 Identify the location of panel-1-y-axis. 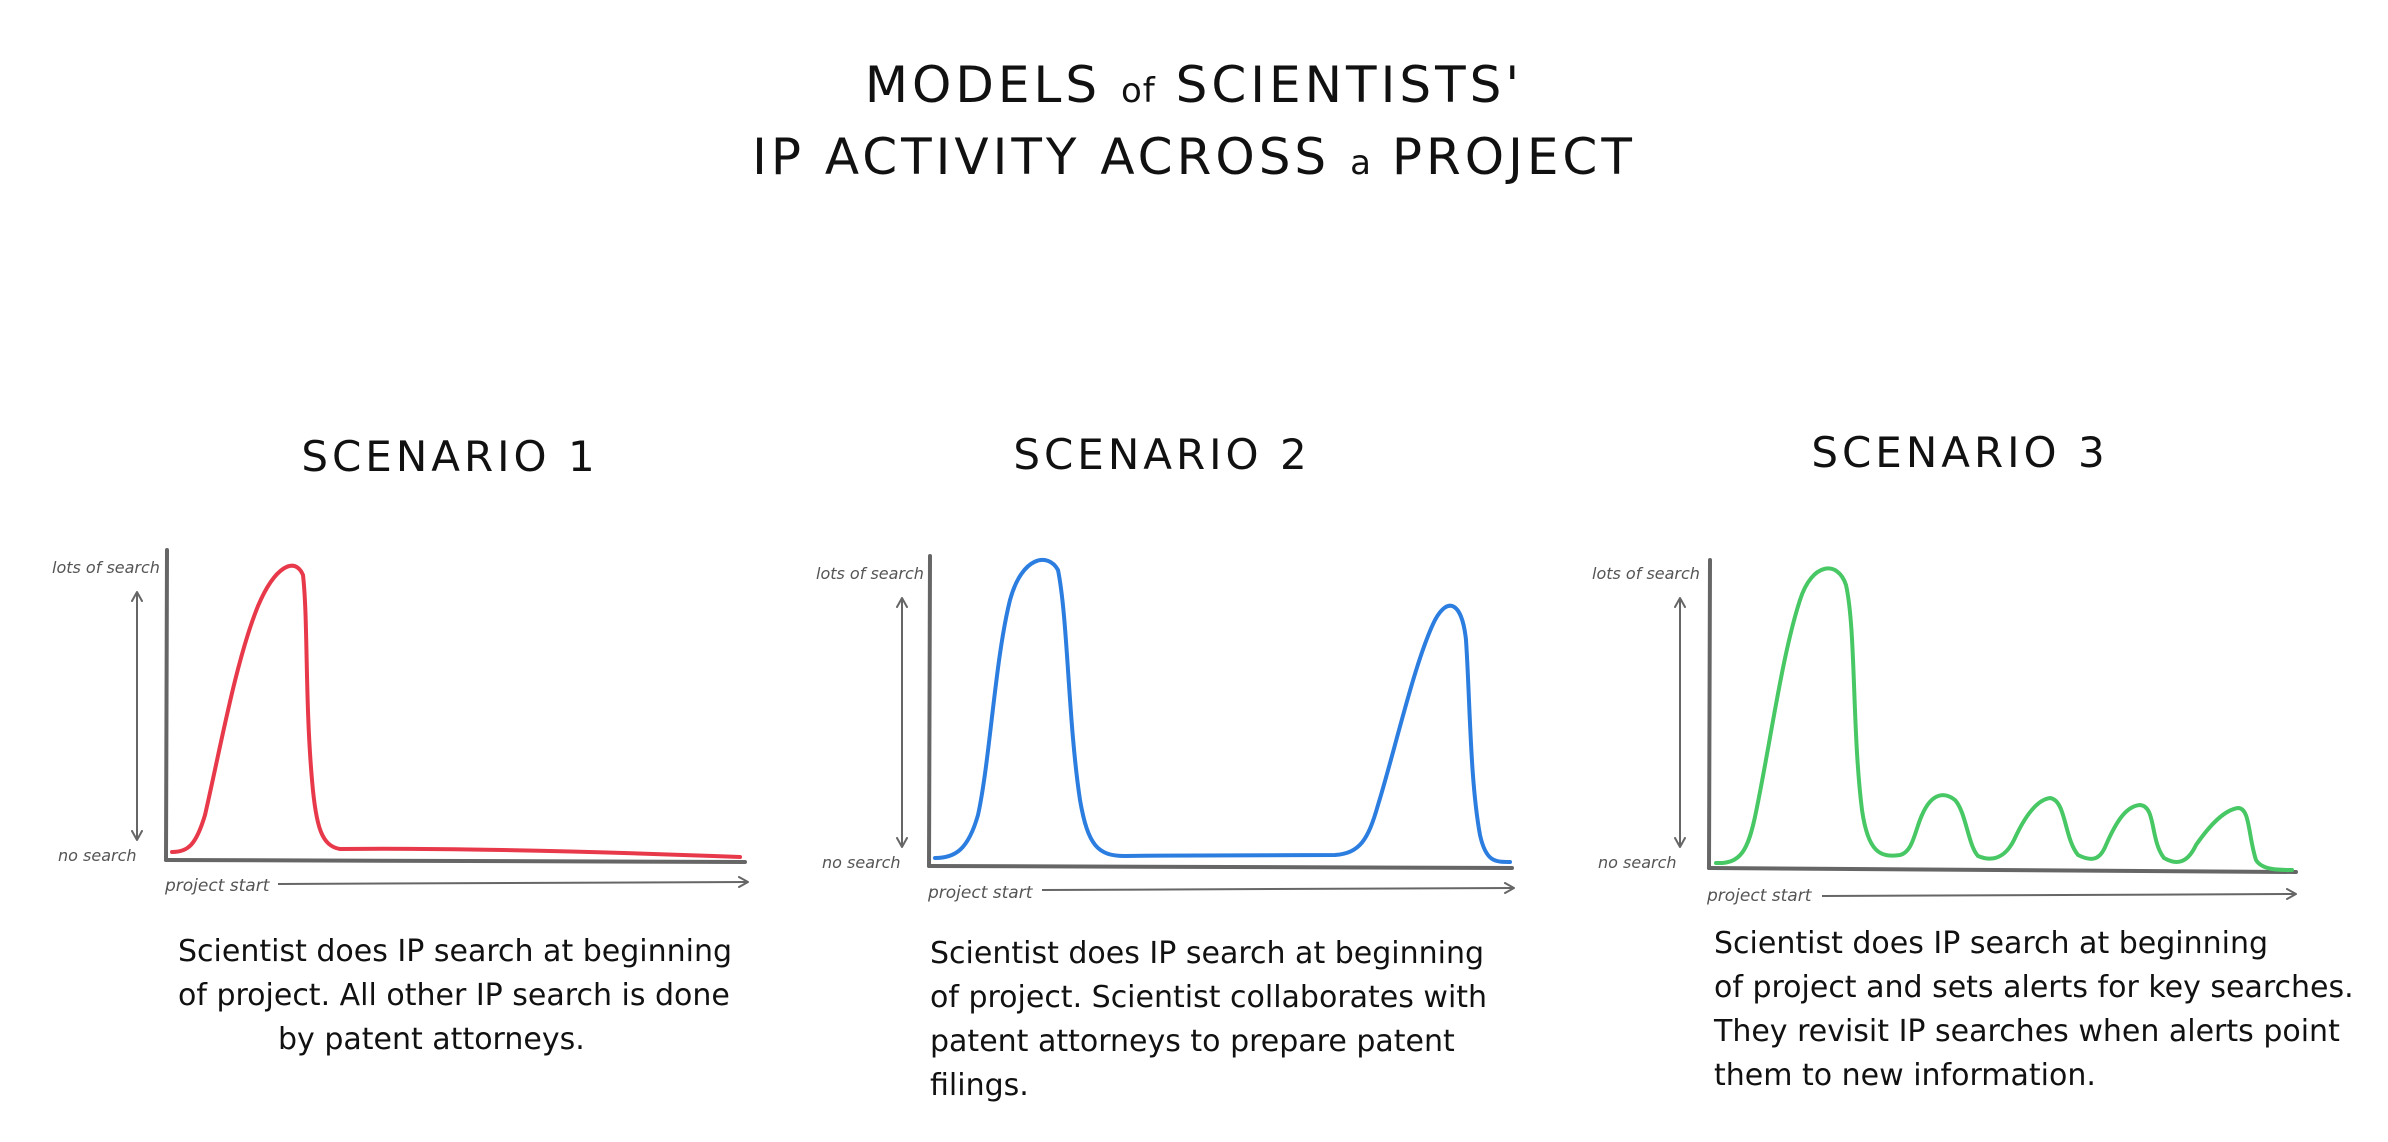
(166, 705).